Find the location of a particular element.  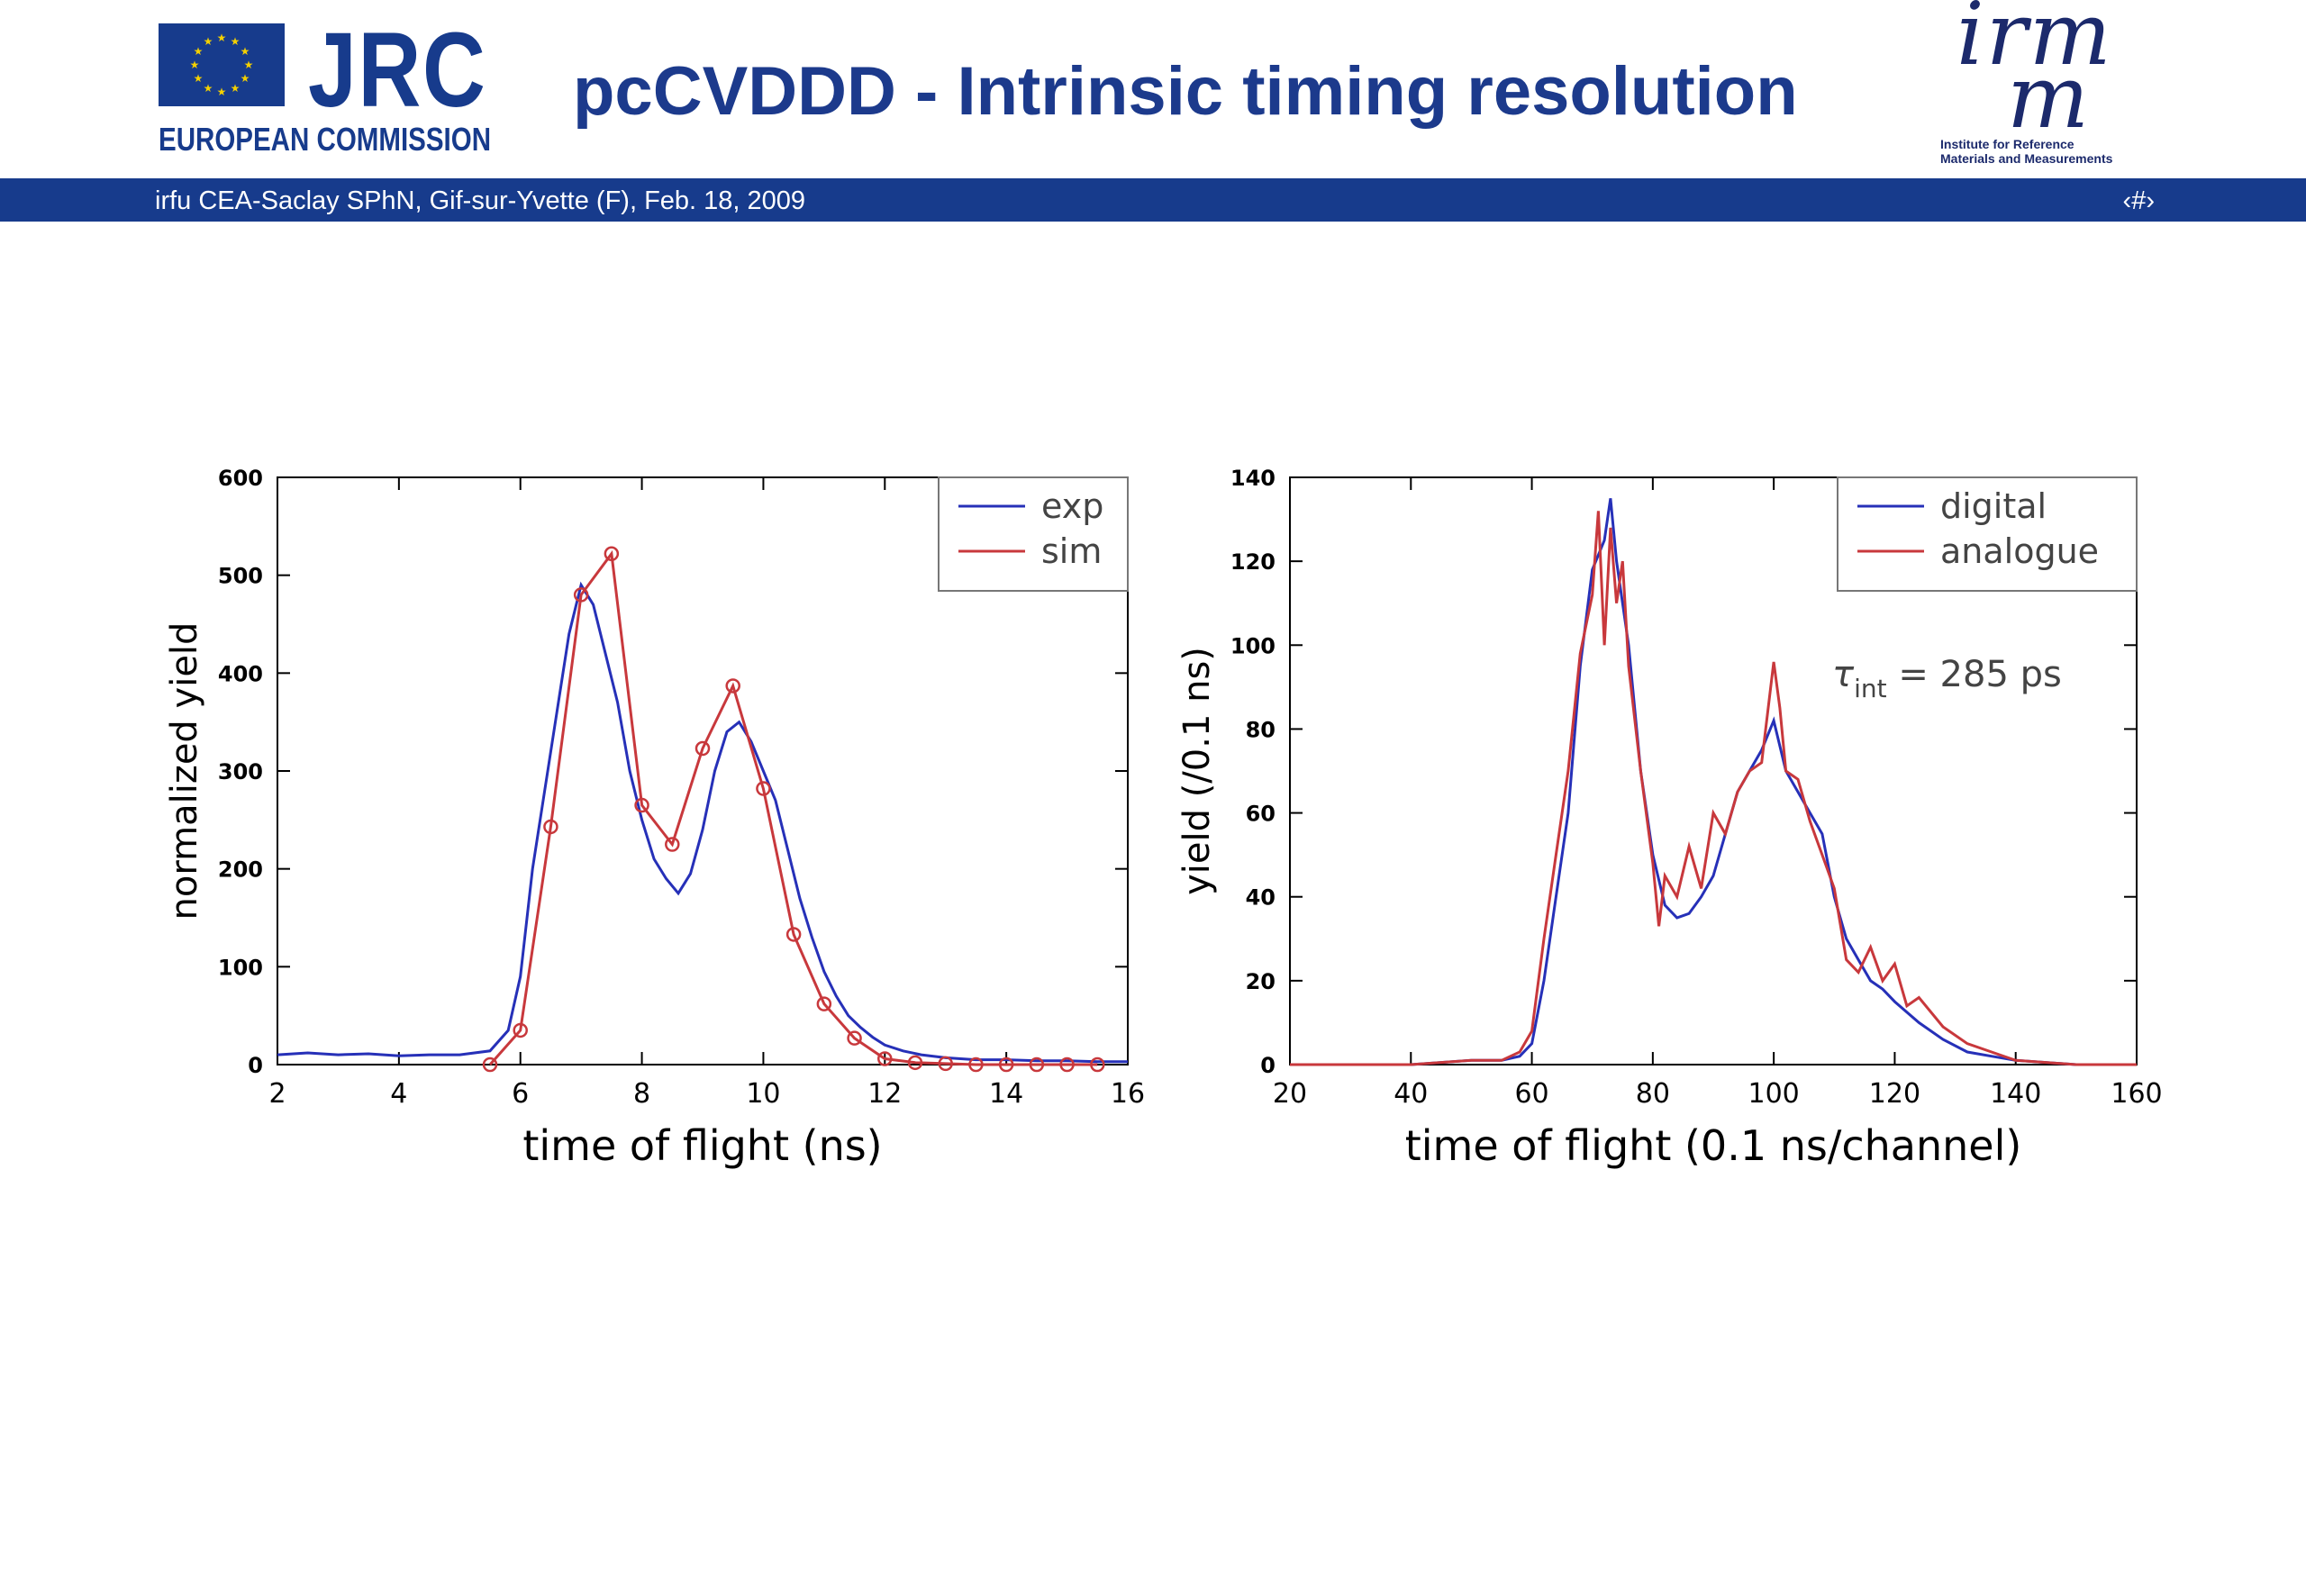

x-tick-label: 2 is located at coordinates (277, 1094).